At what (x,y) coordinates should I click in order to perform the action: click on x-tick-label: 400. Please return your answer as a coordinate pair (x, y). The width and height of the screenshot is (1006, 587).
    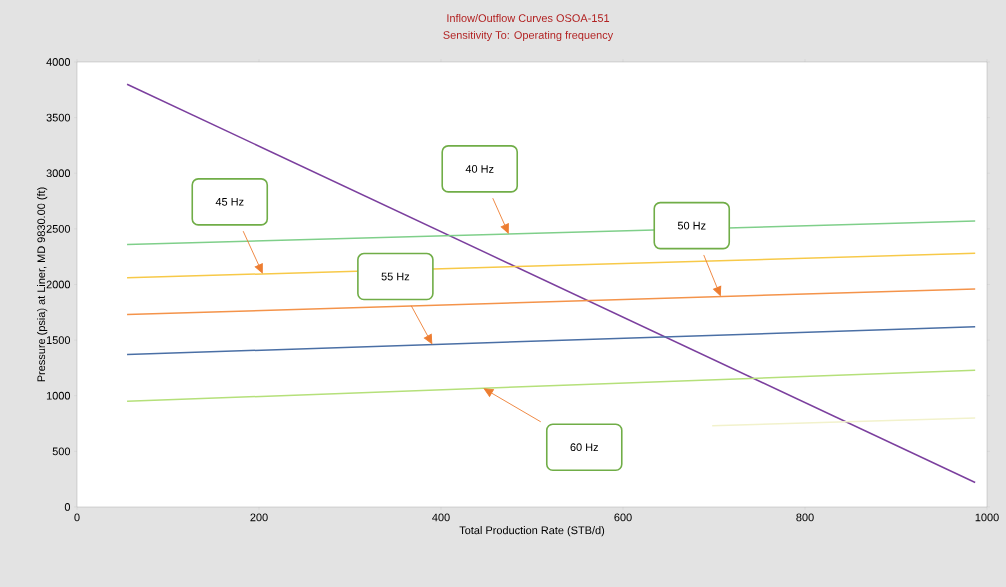
    Looking at the image, I should click on (441, 517).